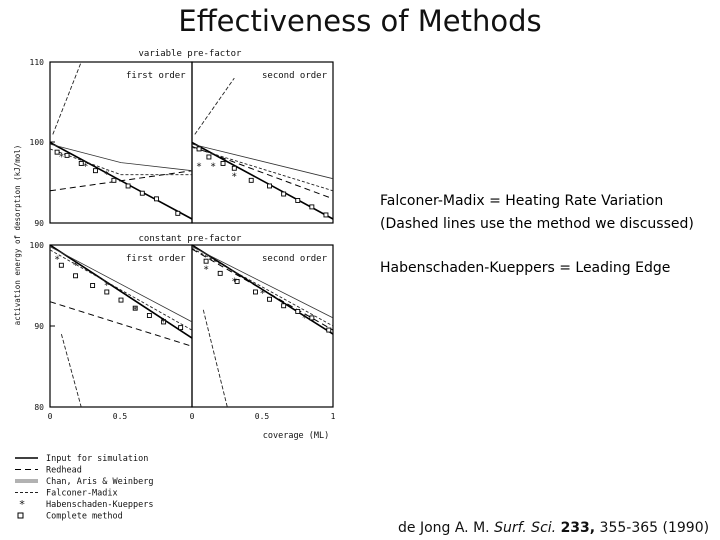 The image size is (720, 540). Describe the element at coordinates (191, 239) in the screenshot. I see `section-label-bottom: constant pre-factor` at that location.